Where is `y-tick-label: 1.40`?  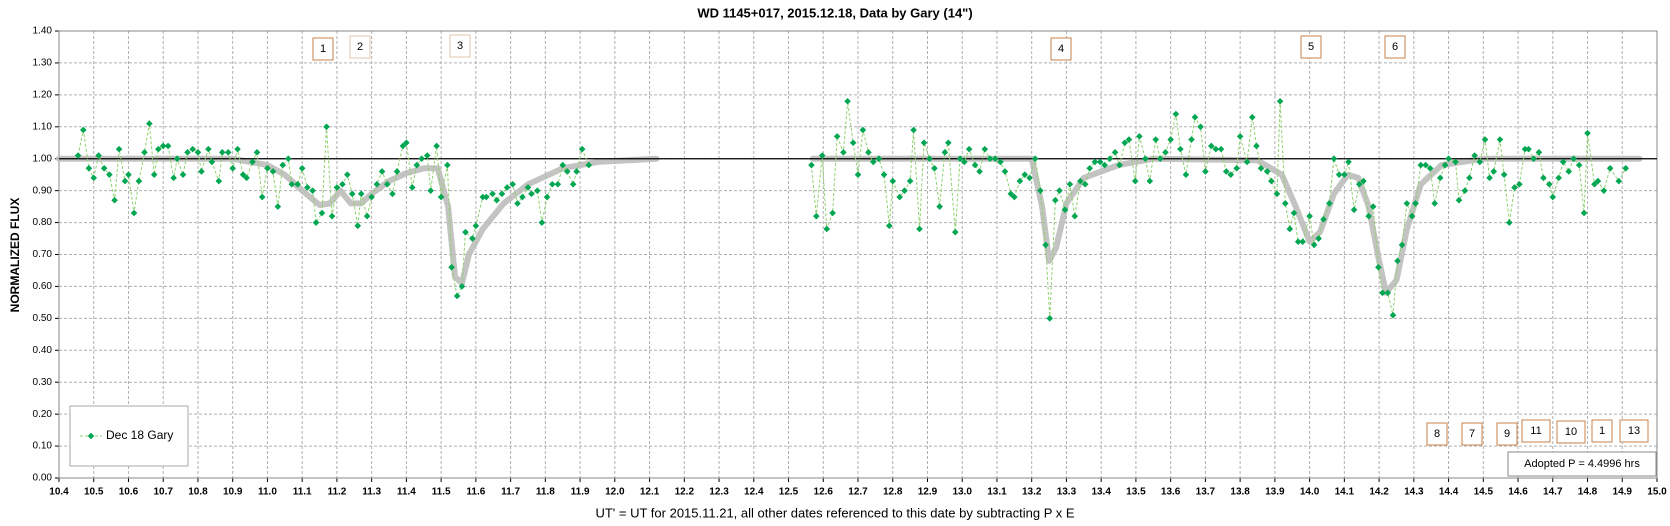
y-tick-label: 1.40 is located at coordinates (43, 31).